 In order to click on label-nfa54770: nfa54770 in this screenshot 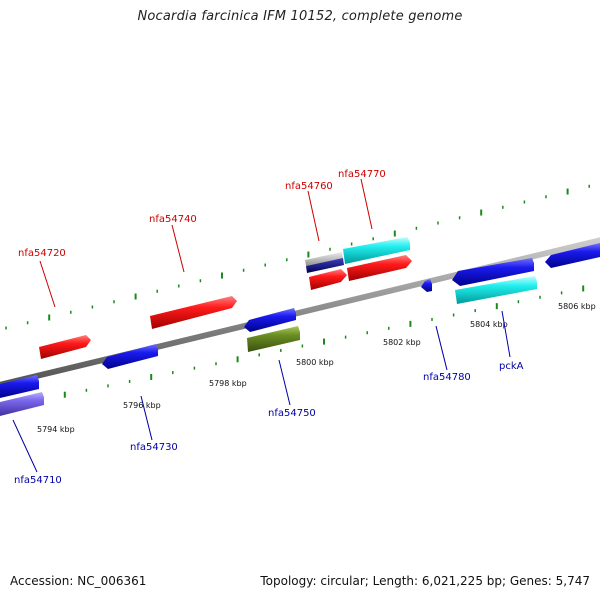, I will do `click(362, 174)`.